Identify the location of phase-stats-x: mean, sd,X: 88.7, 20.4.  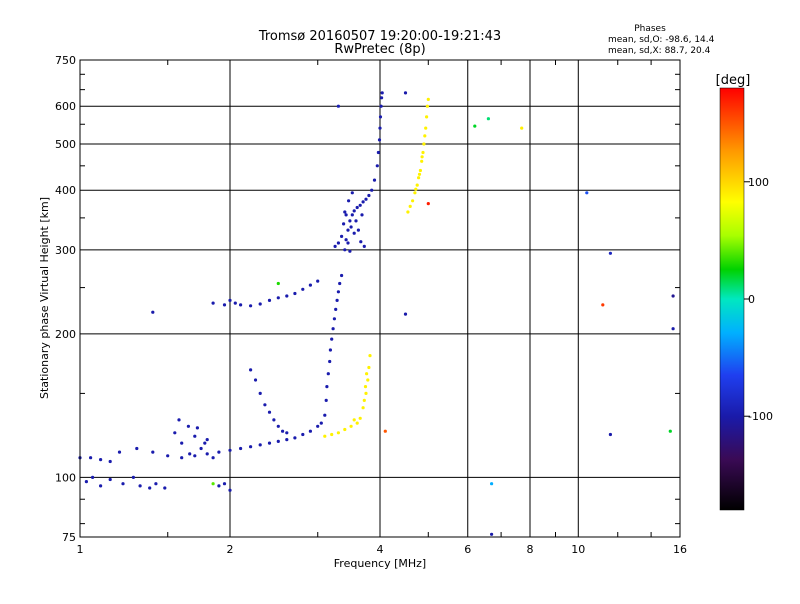
(659, 51).